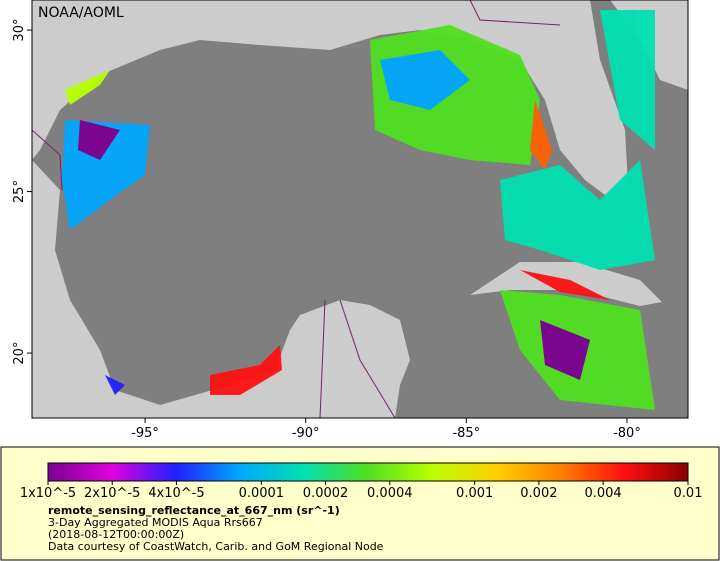 Image resolution: width=720 pixels, height=561 pixels. I want to click on y-tick-label: 30°, so click(19, 30).